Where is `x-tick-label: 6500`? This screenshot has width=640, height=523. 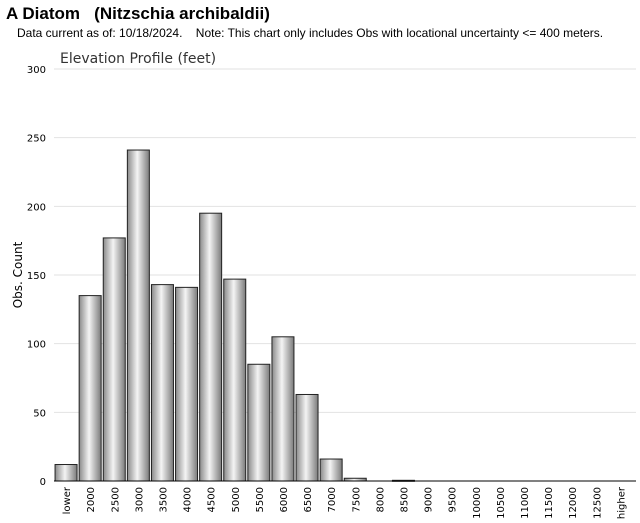
x-tick-label: 6500 is located at coordinates (308, 499).